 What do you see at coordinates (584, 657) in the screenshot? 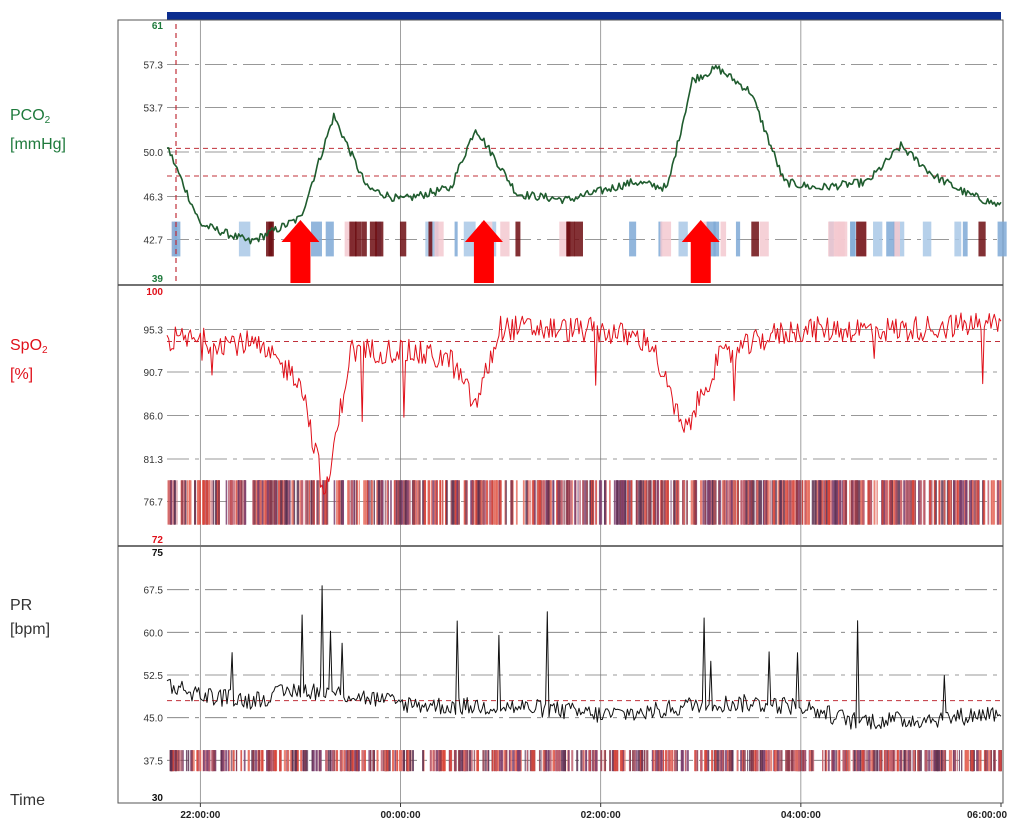
I see `pr-trace` at bounding box center [584, 657].